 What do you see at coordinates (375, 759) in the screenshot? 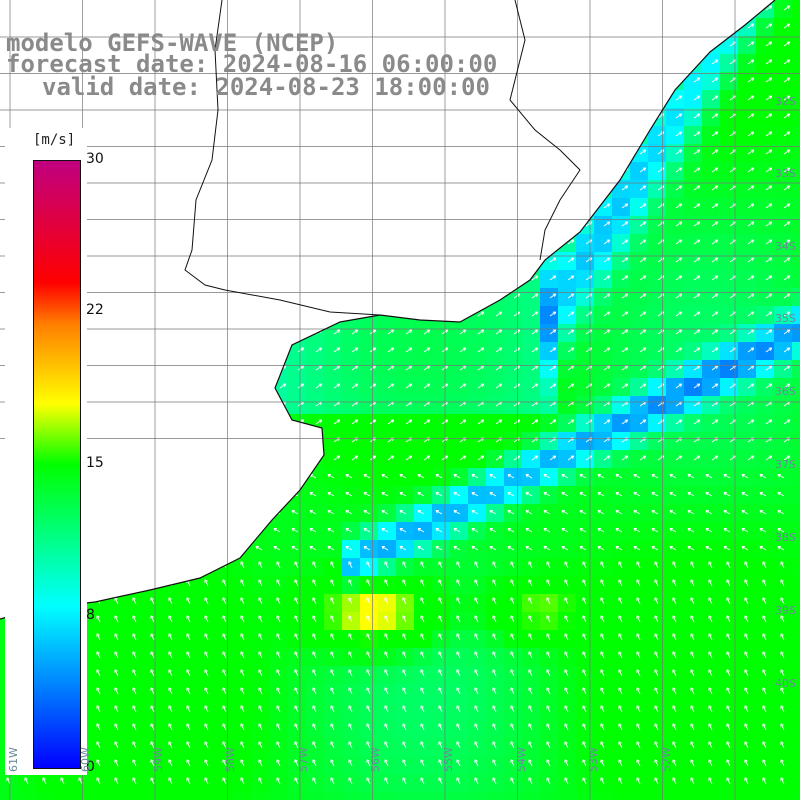
I see `lon-label: 56W` at bounding box center [375, 759].